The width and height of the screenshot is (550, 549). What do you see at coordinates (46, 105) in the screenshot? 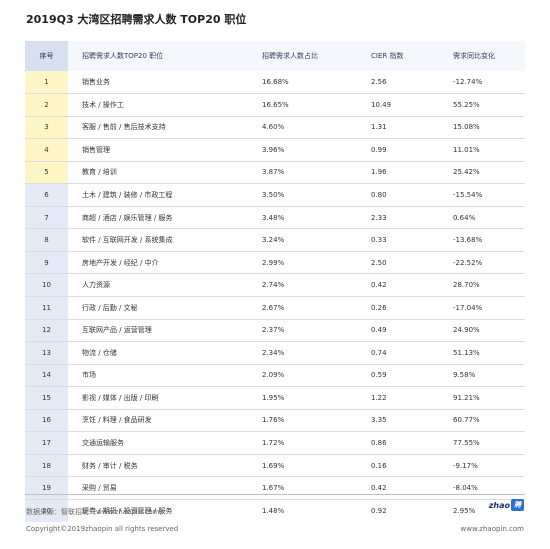
I see `rank-cell: 2` at bounding box center [46, 105].